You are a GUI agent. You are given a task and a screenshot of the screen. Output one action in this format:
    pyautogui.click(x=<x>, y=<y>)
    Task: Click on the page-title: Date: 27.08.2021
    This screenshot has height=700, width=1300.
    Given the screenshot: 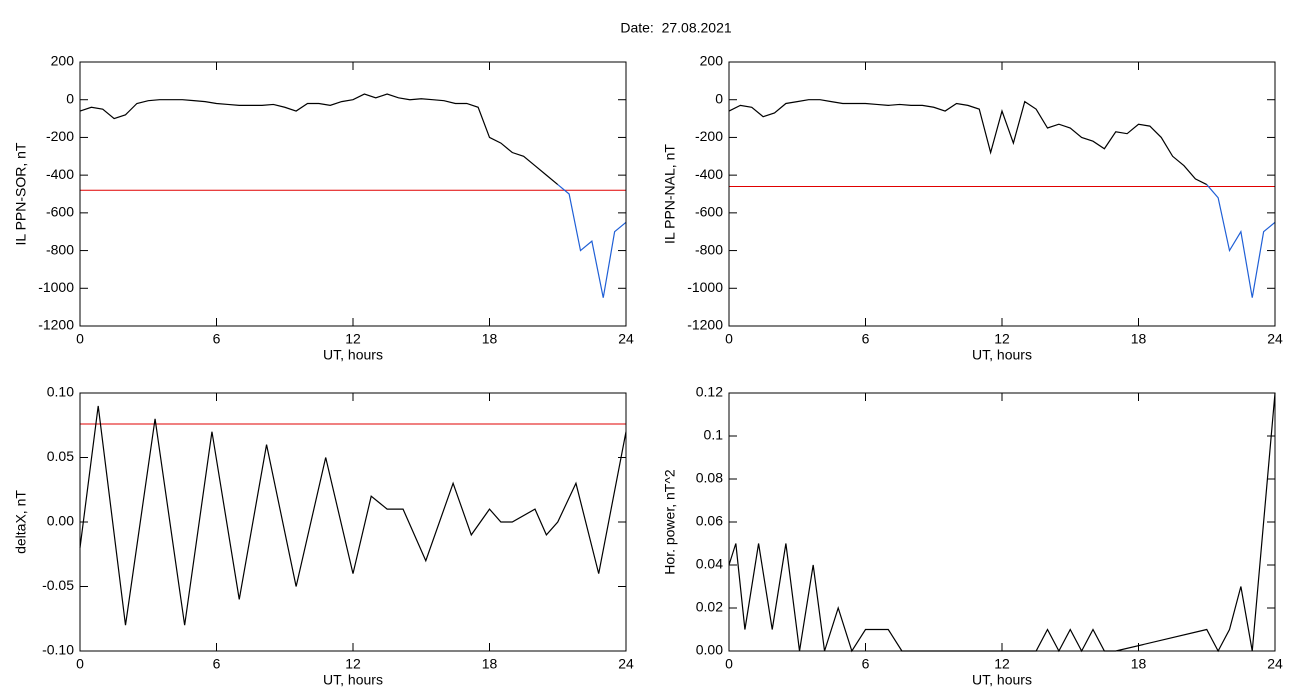 What is the action you would take?
    pyautogui.click(x=676, y=28)
    